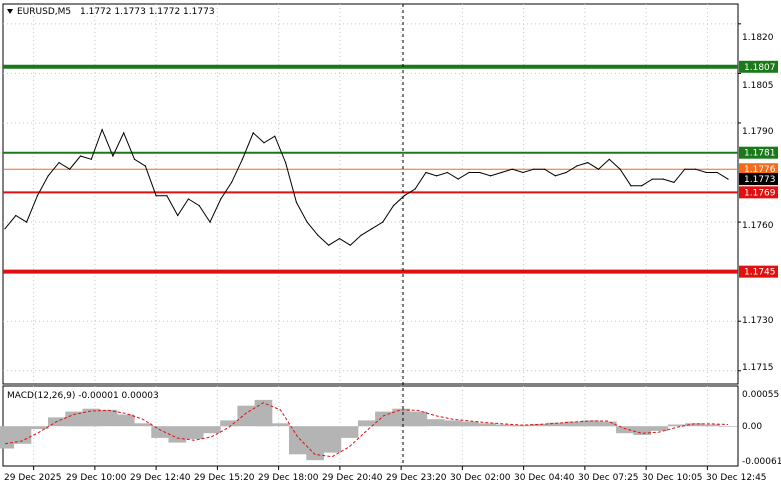 Image resolution: width=781 pixels, height=489 pixels. I want to click on price-axis-label: 1.1790, so click(758, 132).